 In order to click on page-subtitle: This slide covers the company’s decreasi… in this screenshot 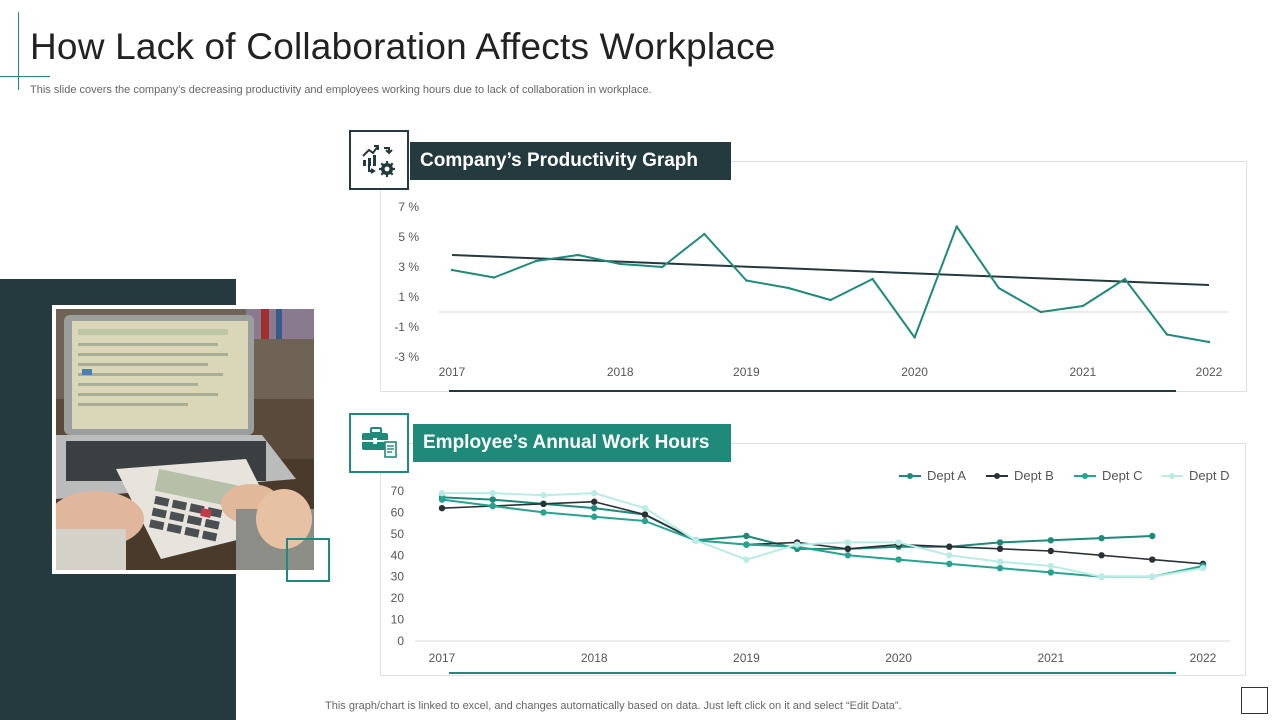, I will do `click(341, 90)`.